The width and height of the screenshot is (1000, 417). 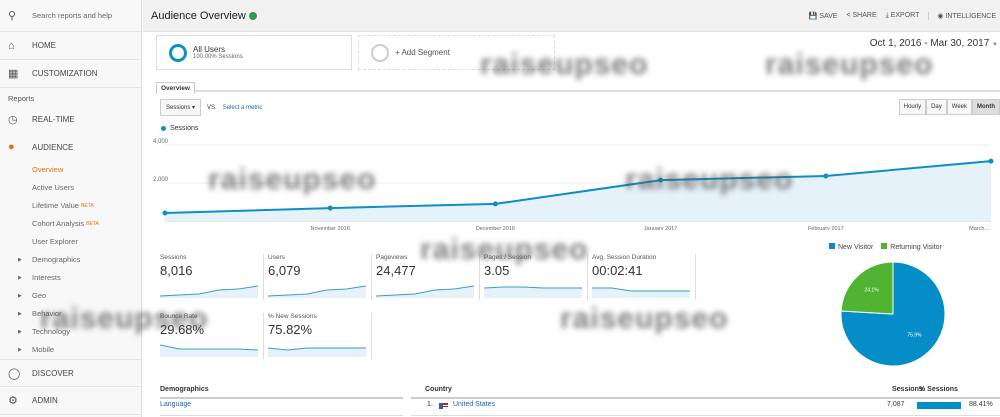 I want to click on metric-label: Users, so click(x=276, y=257).